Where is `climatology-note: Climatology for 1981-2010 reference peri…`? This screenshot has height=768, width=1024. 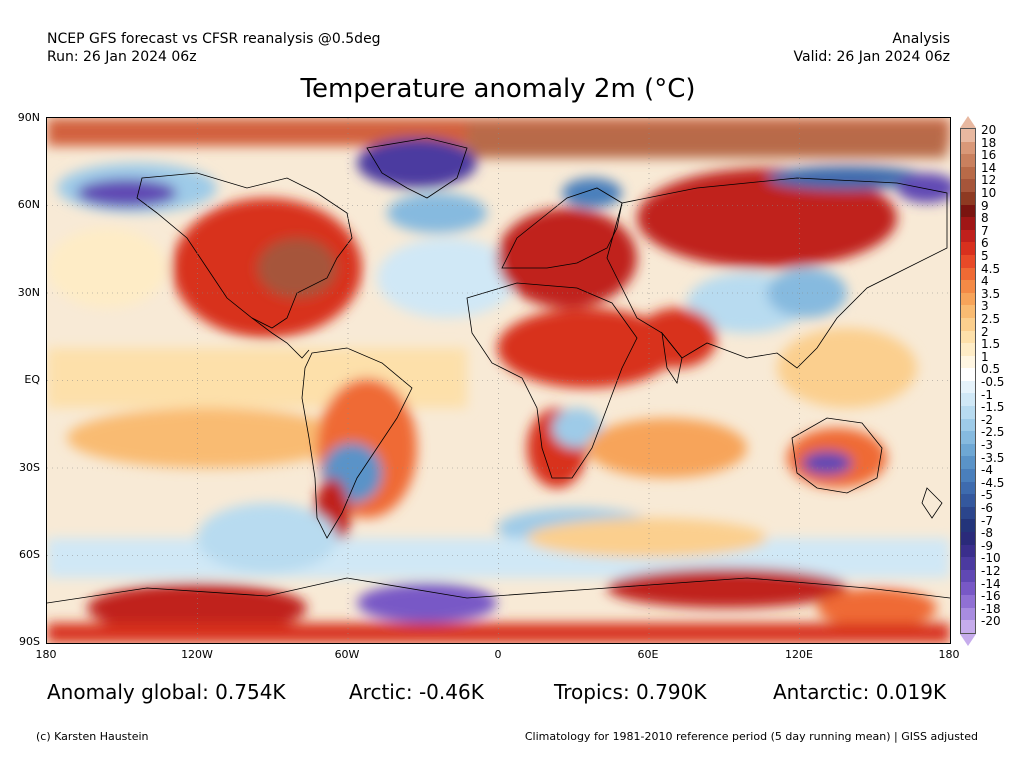
climatology-note: Climatology for 1981-2010 reference peri… is located at coordinates (751, 736).